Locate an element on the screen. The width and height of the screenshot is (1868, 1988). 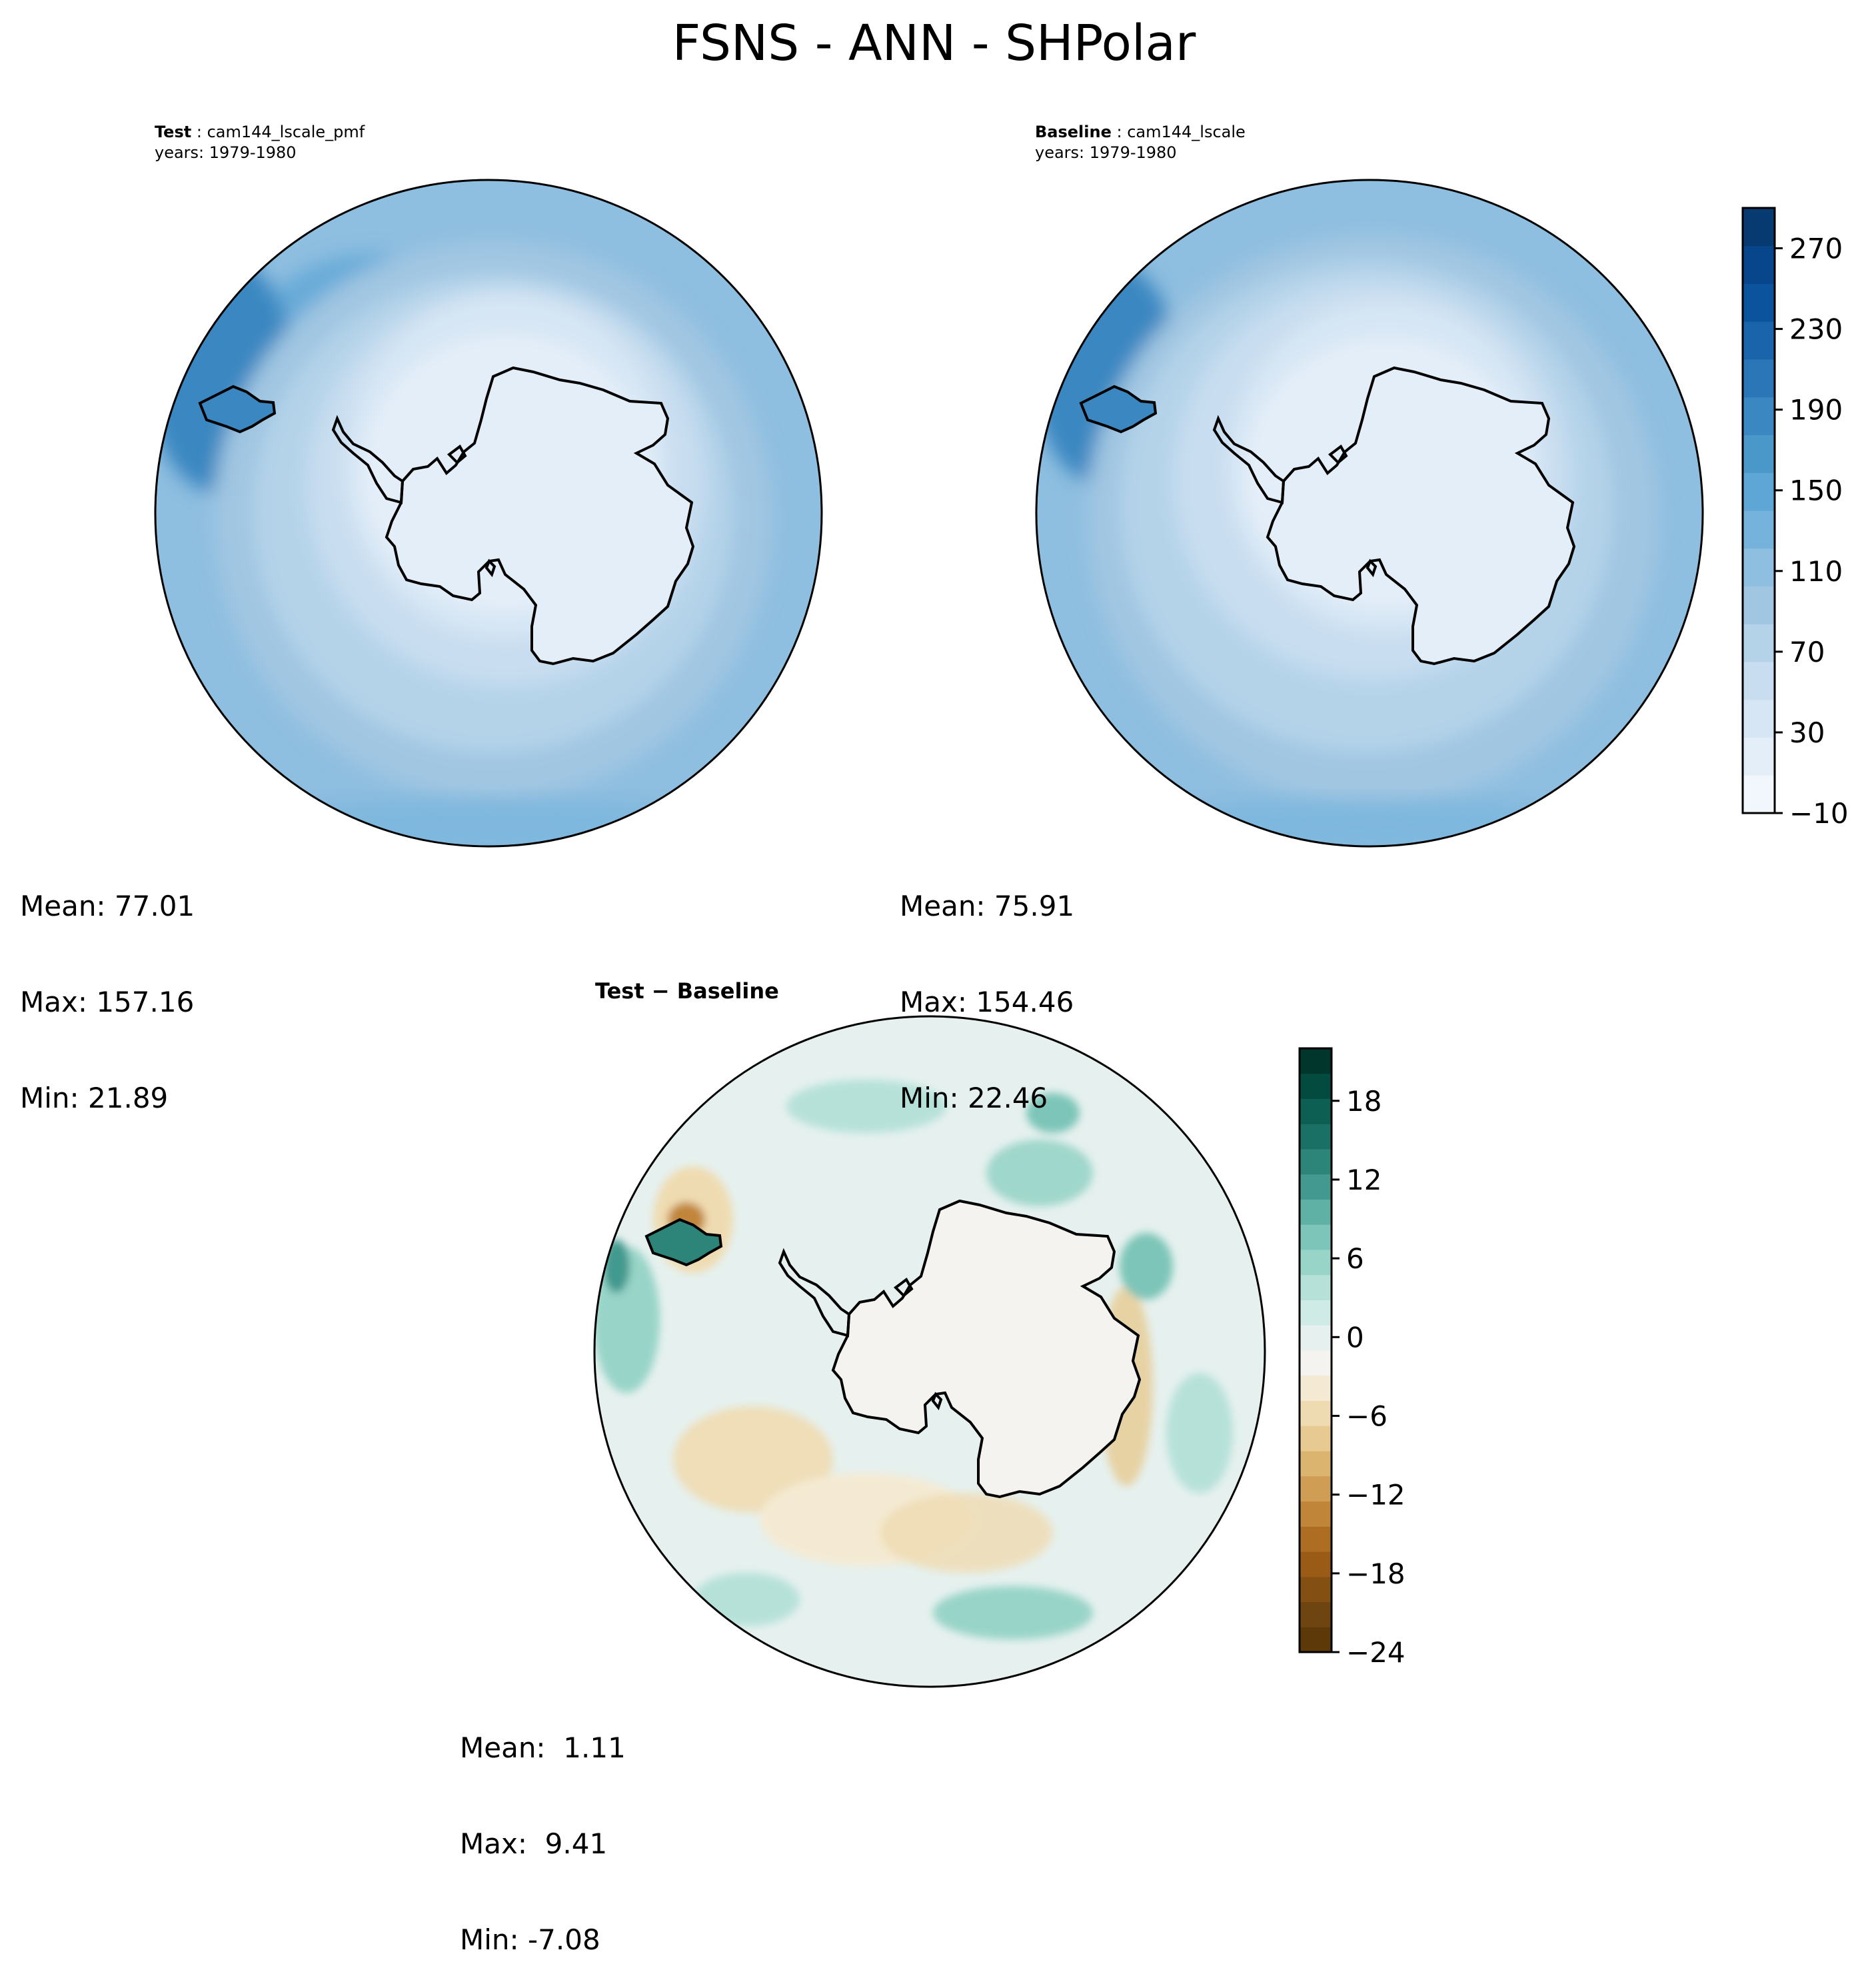
test-run-name: cam144_lscale_pmf is located at coordinates (286, 132).